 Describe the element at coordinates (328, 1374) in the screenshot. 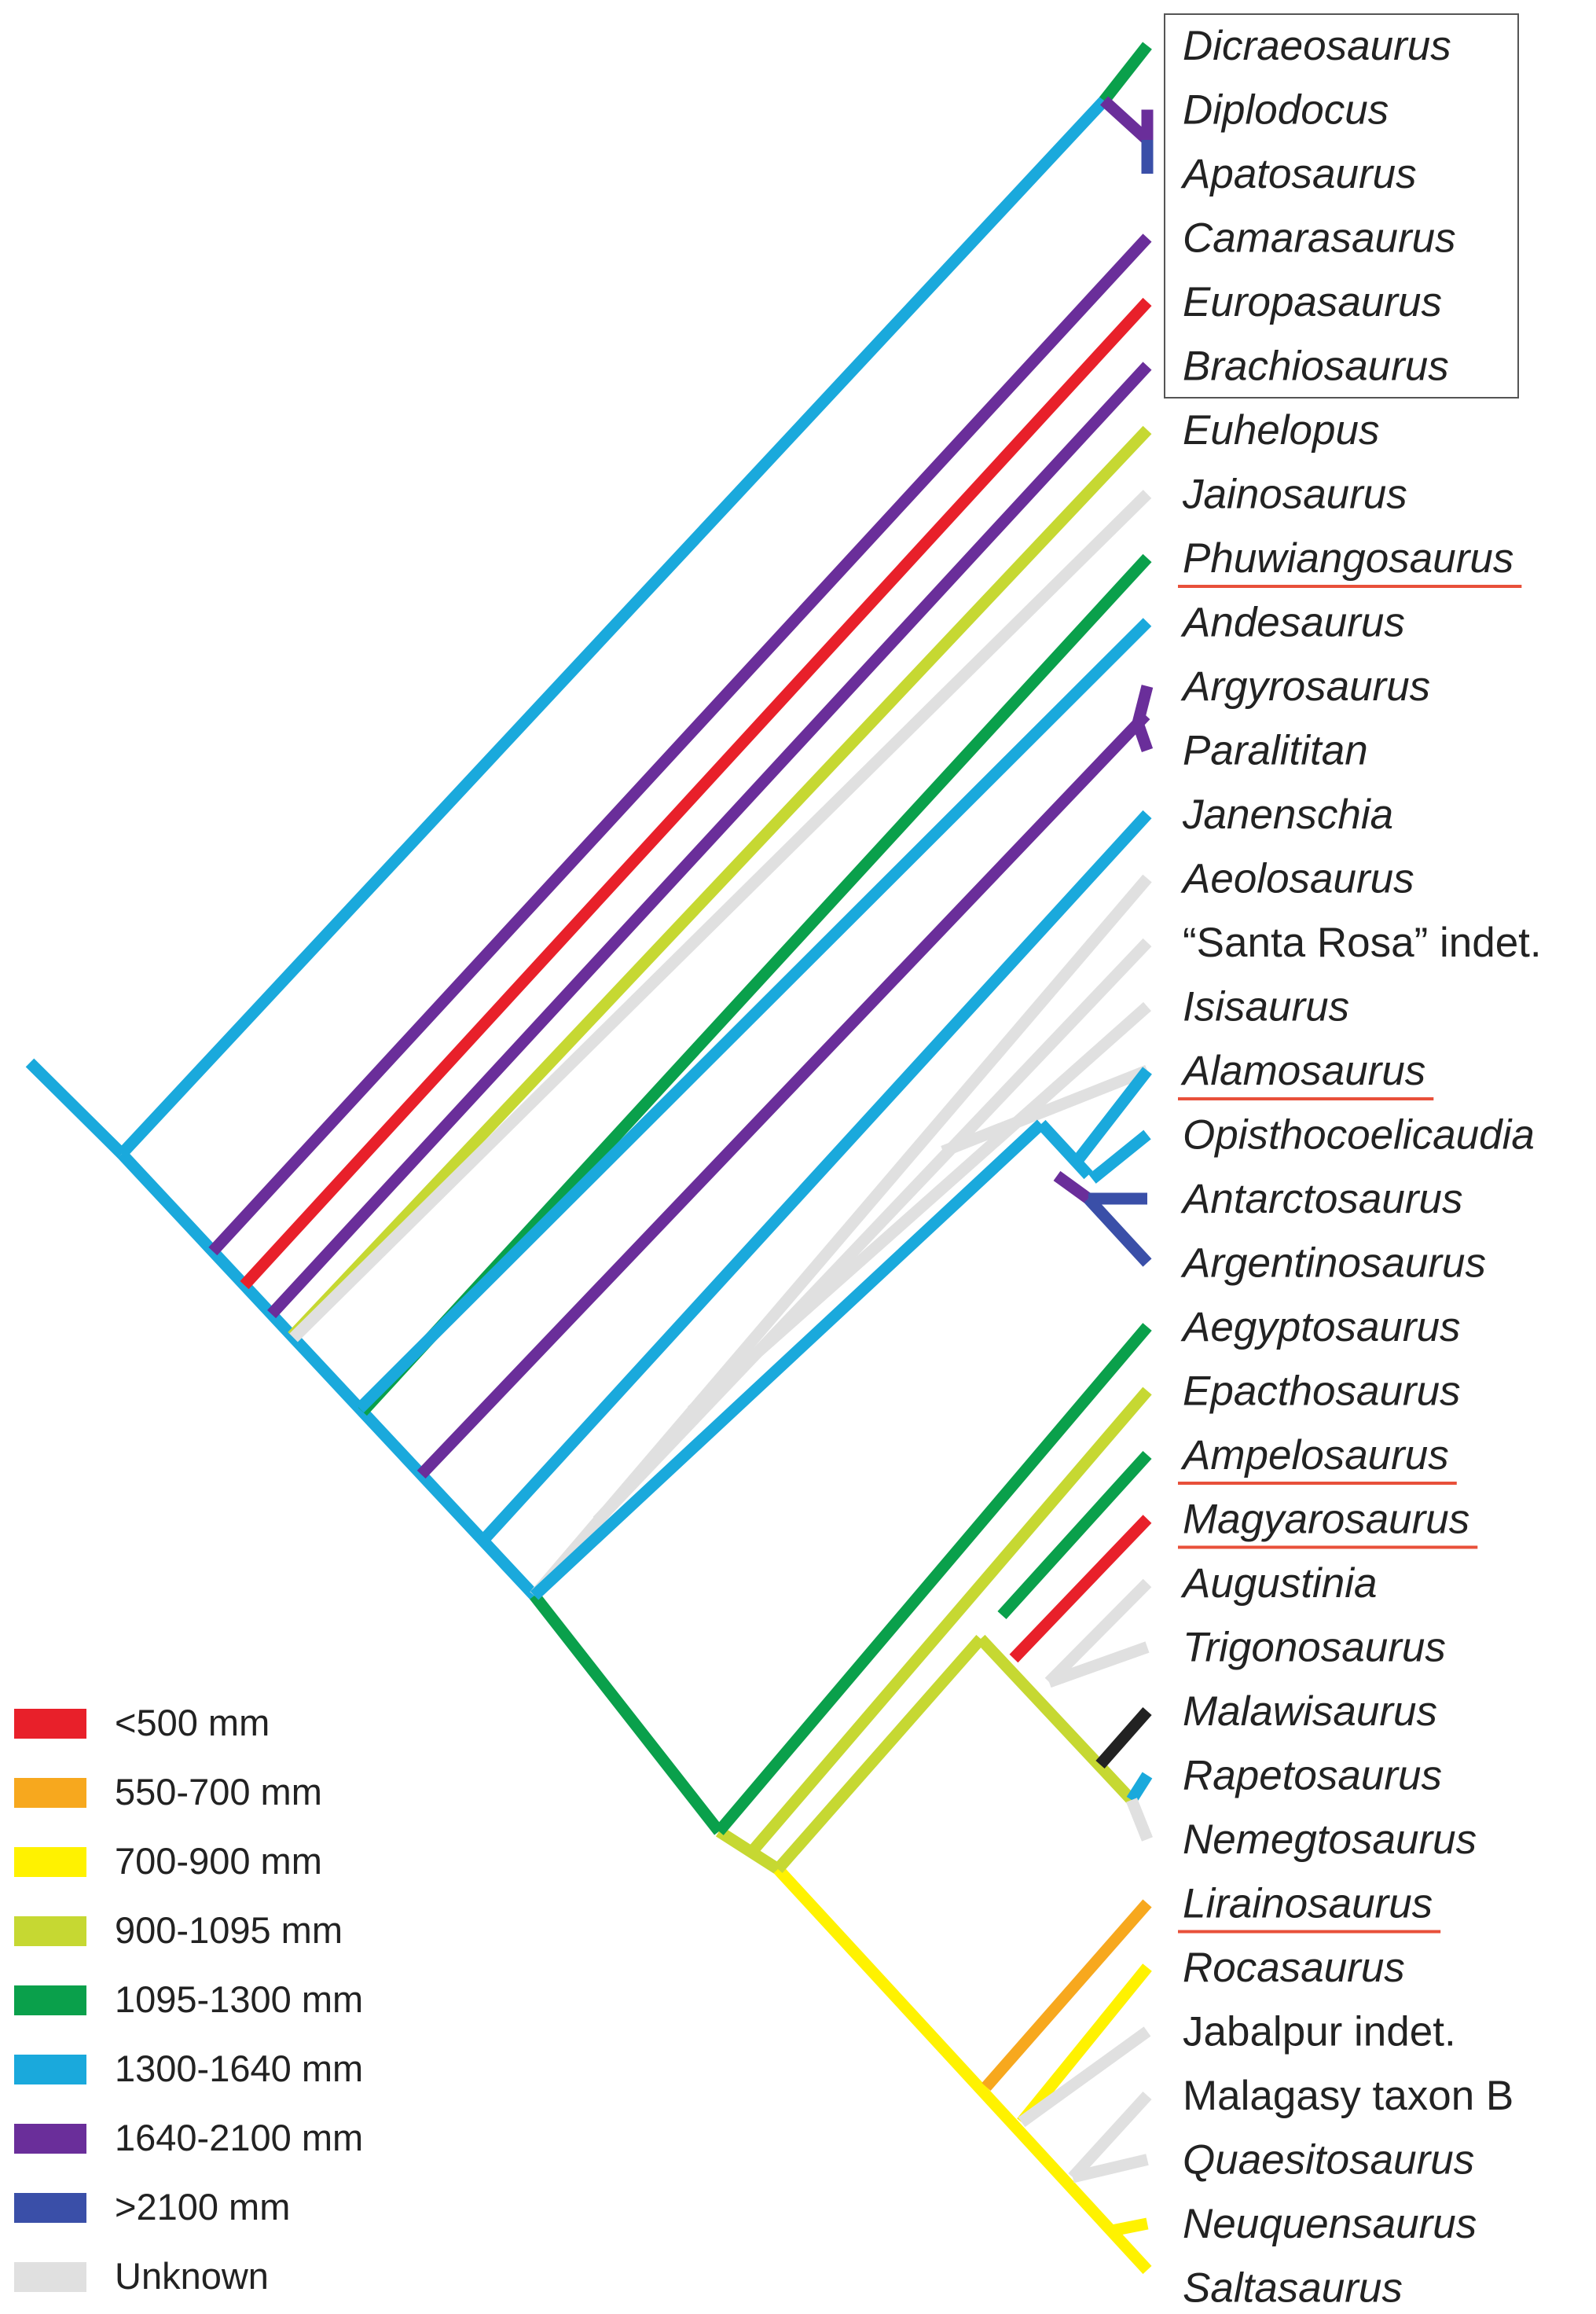

I see `backbone-titanosauriformes` at that location.